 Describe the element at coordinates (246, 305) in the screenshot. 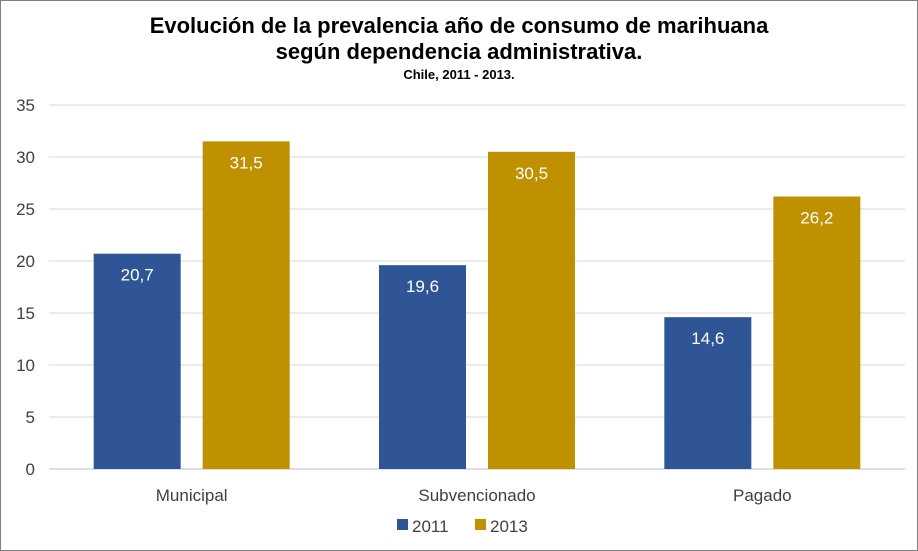

I see `bar-2013-municipal` at that location.